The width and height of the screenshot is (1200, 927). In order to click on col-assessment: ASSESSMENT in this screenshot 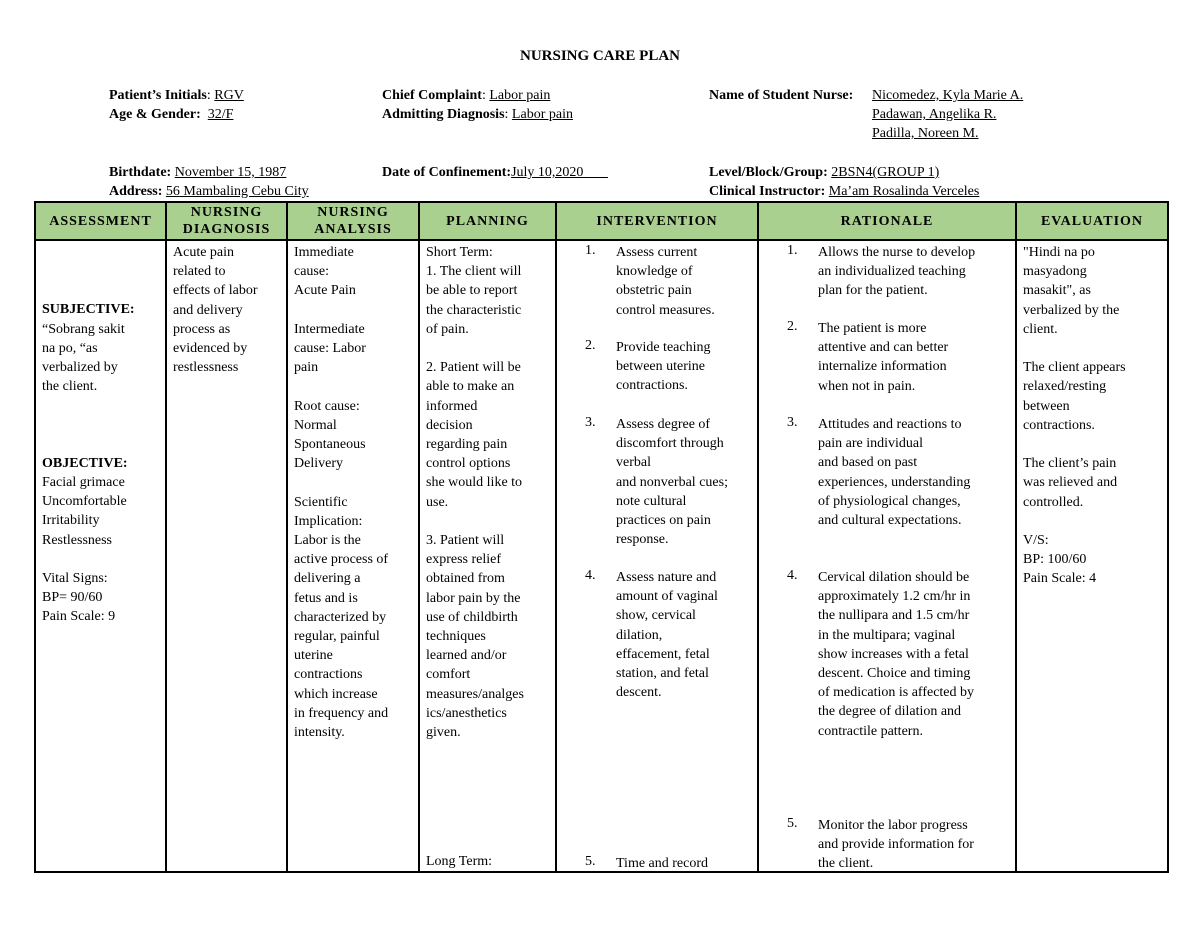, I will do `click(100, 221)`.